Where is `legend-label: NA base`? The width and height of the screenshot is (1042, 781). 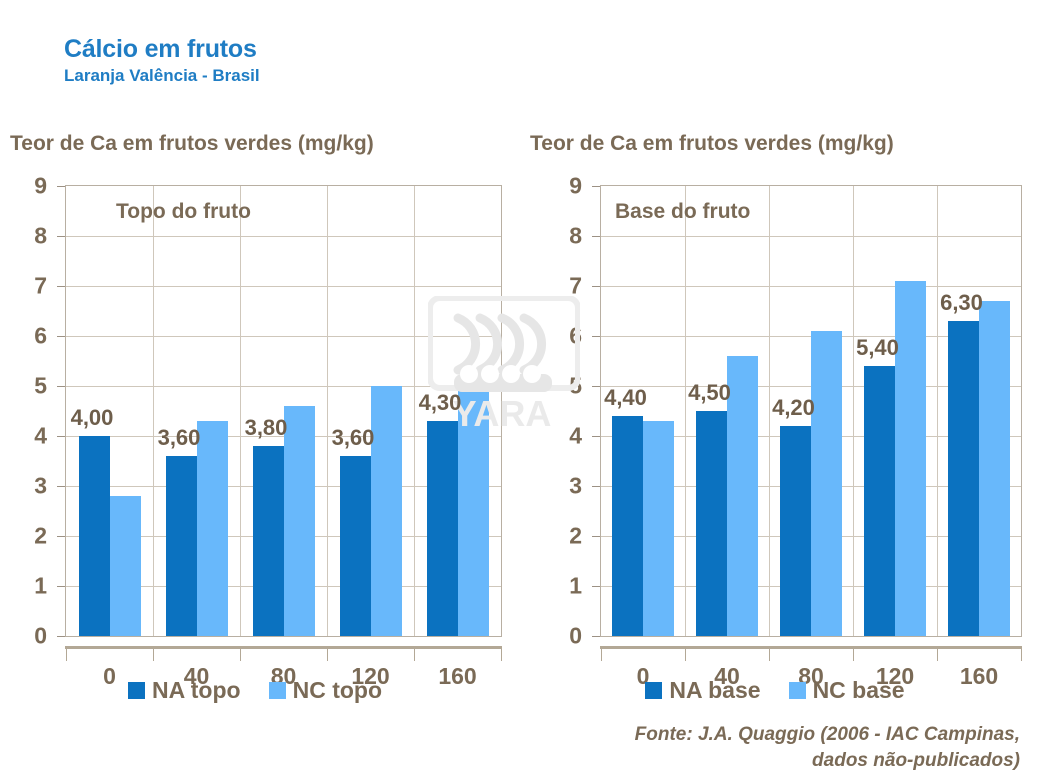 legend-label: NA base is located at coordinates (715, 690).